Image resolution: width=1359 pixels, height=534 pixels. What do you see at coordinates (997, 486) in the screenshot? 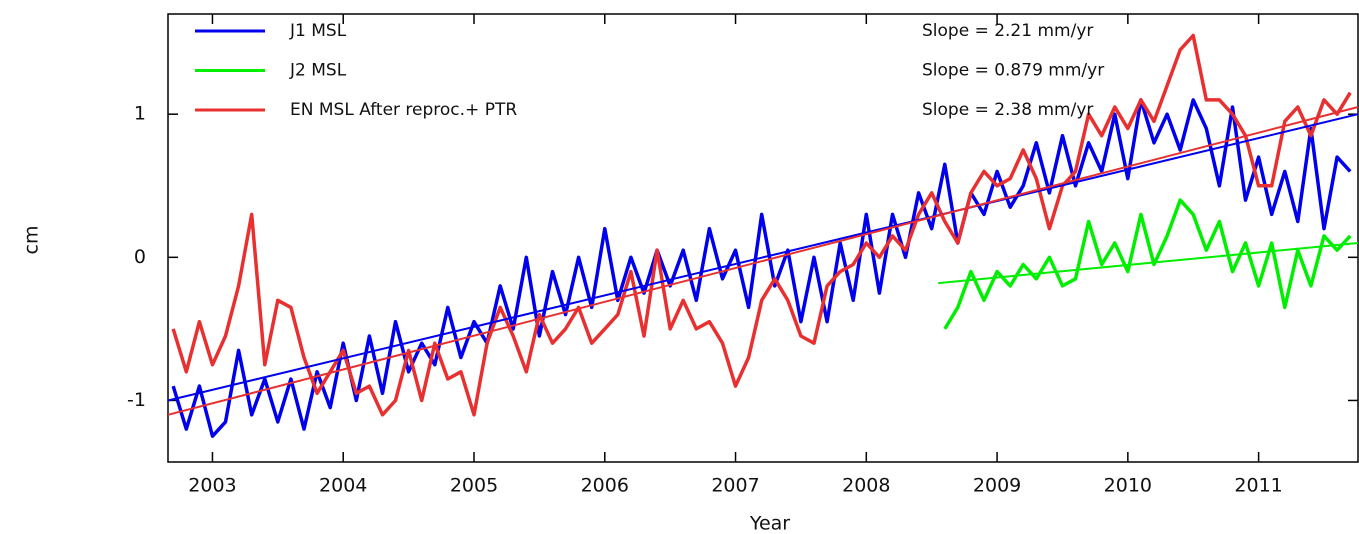
I see `x-tick-label: 2009` at bounding box center [997, 486].